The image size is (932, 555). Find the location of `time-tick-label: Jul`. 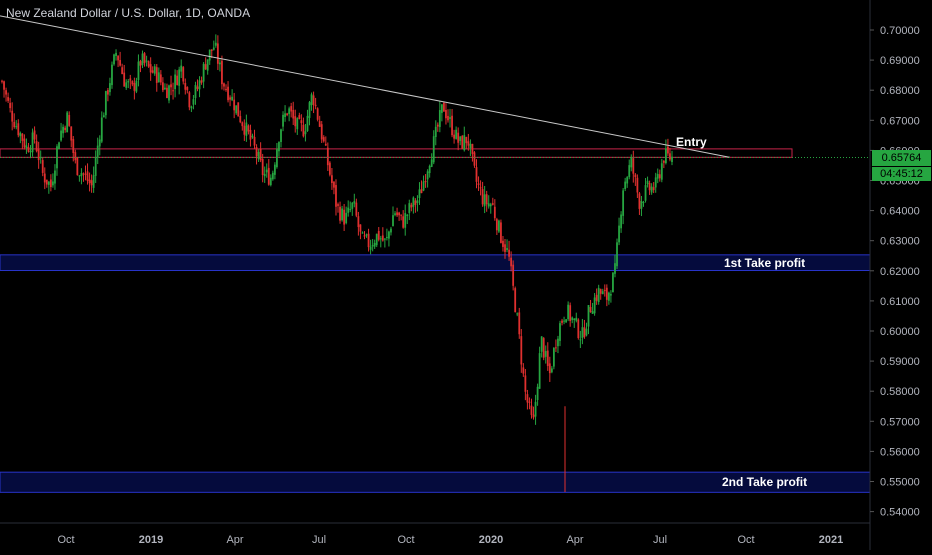

time-tick-label: Jul is located at coordinates (660, 540).